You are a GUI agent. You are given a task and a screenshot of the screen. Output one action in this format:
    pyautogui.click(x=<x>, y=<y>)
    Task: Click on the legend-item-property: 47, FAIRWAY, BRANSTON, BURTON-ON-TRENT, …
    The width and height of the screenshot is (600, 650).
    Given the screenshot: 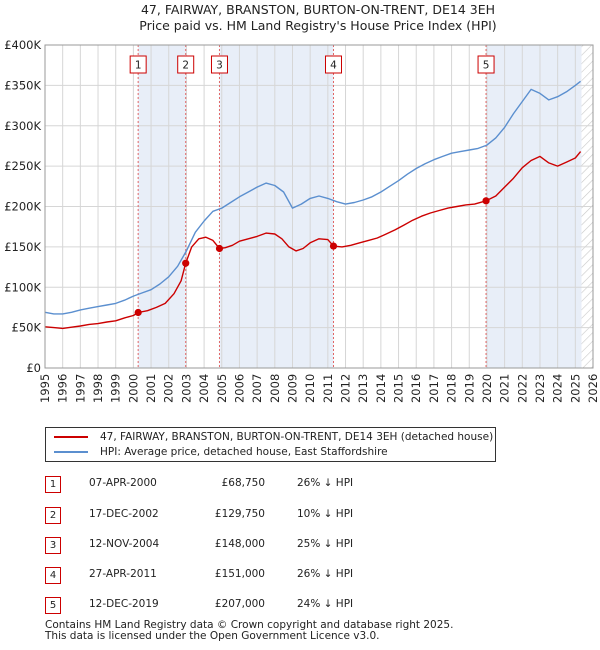 What is the action you would take?
    pyautogui.click(x=273, y=437)
    